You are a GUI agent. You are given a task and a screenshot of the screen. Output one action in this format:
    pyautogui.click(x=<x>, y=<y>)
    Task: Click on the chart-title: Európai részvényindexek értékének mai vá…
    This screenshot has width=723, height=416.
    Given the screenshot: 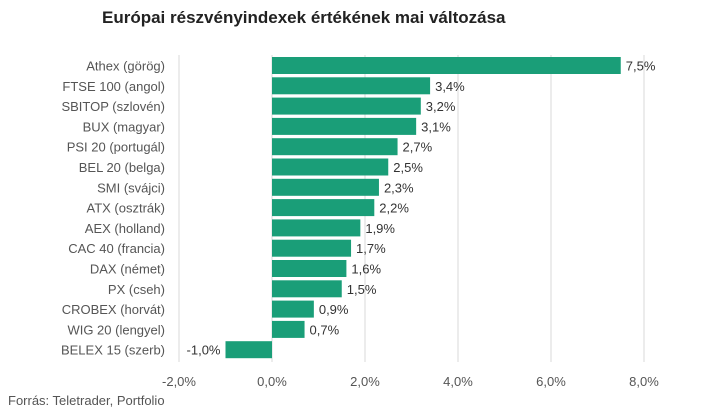 What is the action you would take?
    pyautogui.click(x=304, y=17)
    